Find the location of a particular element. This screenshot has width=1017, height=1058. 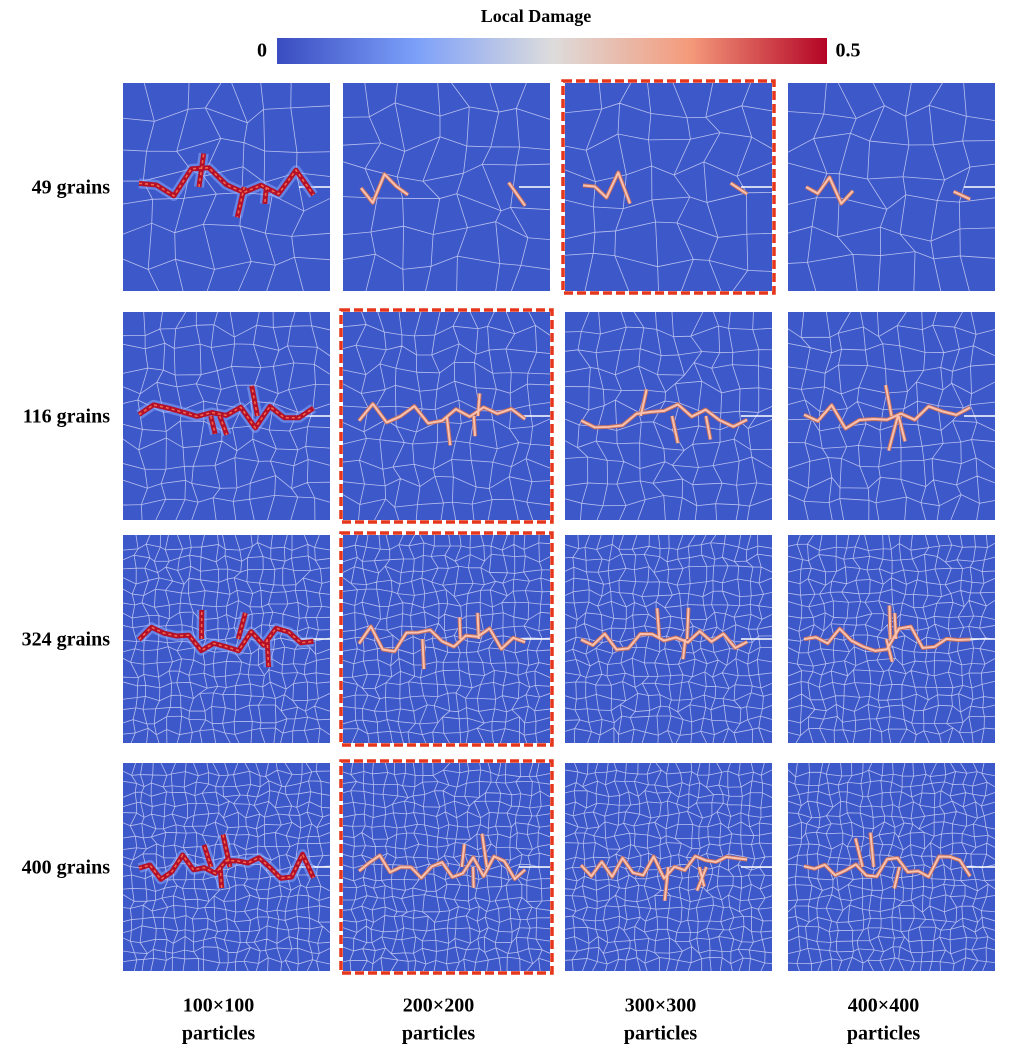

row-label: 400 grains is located at coordinates (66, 868).